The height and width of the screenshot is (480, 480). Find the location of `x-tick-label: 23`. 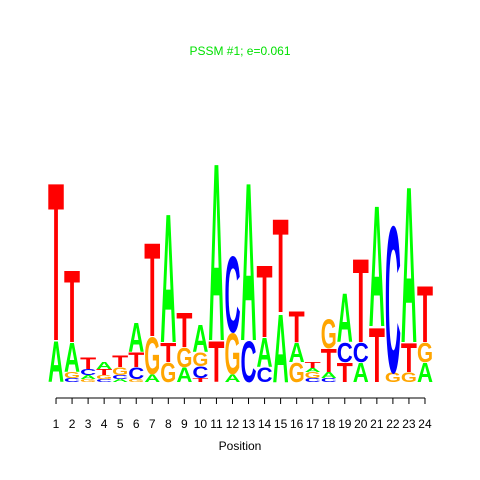

x-tick-label: 23 is located at coordinates (409, 424).